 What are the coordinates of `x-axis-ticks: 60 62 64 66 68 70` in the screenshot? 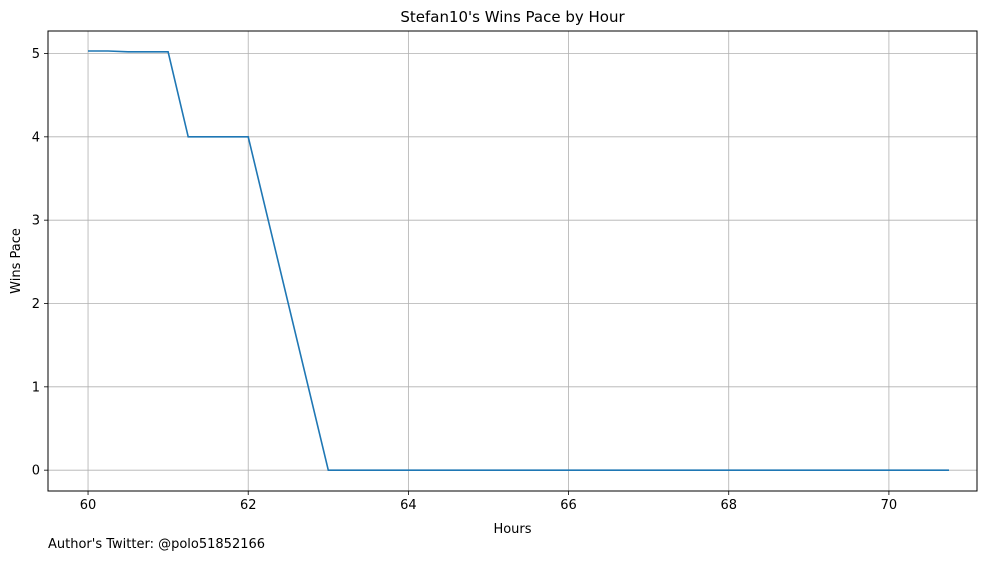 It's located at (488, 502).